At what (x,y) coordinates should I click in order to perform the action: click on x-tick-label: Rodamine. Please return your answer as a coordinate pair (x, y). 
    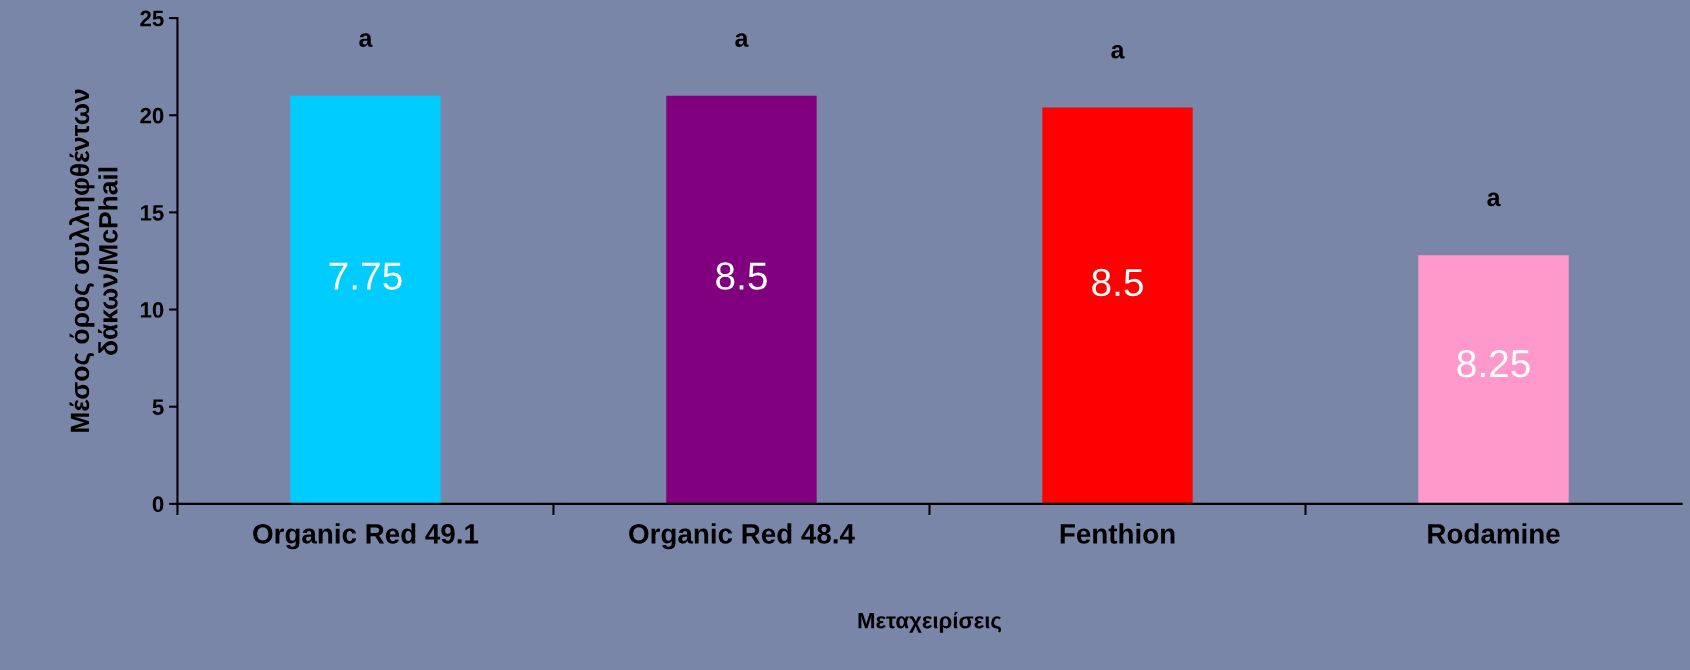
    Looking at the image, I should click on (1494, 533).